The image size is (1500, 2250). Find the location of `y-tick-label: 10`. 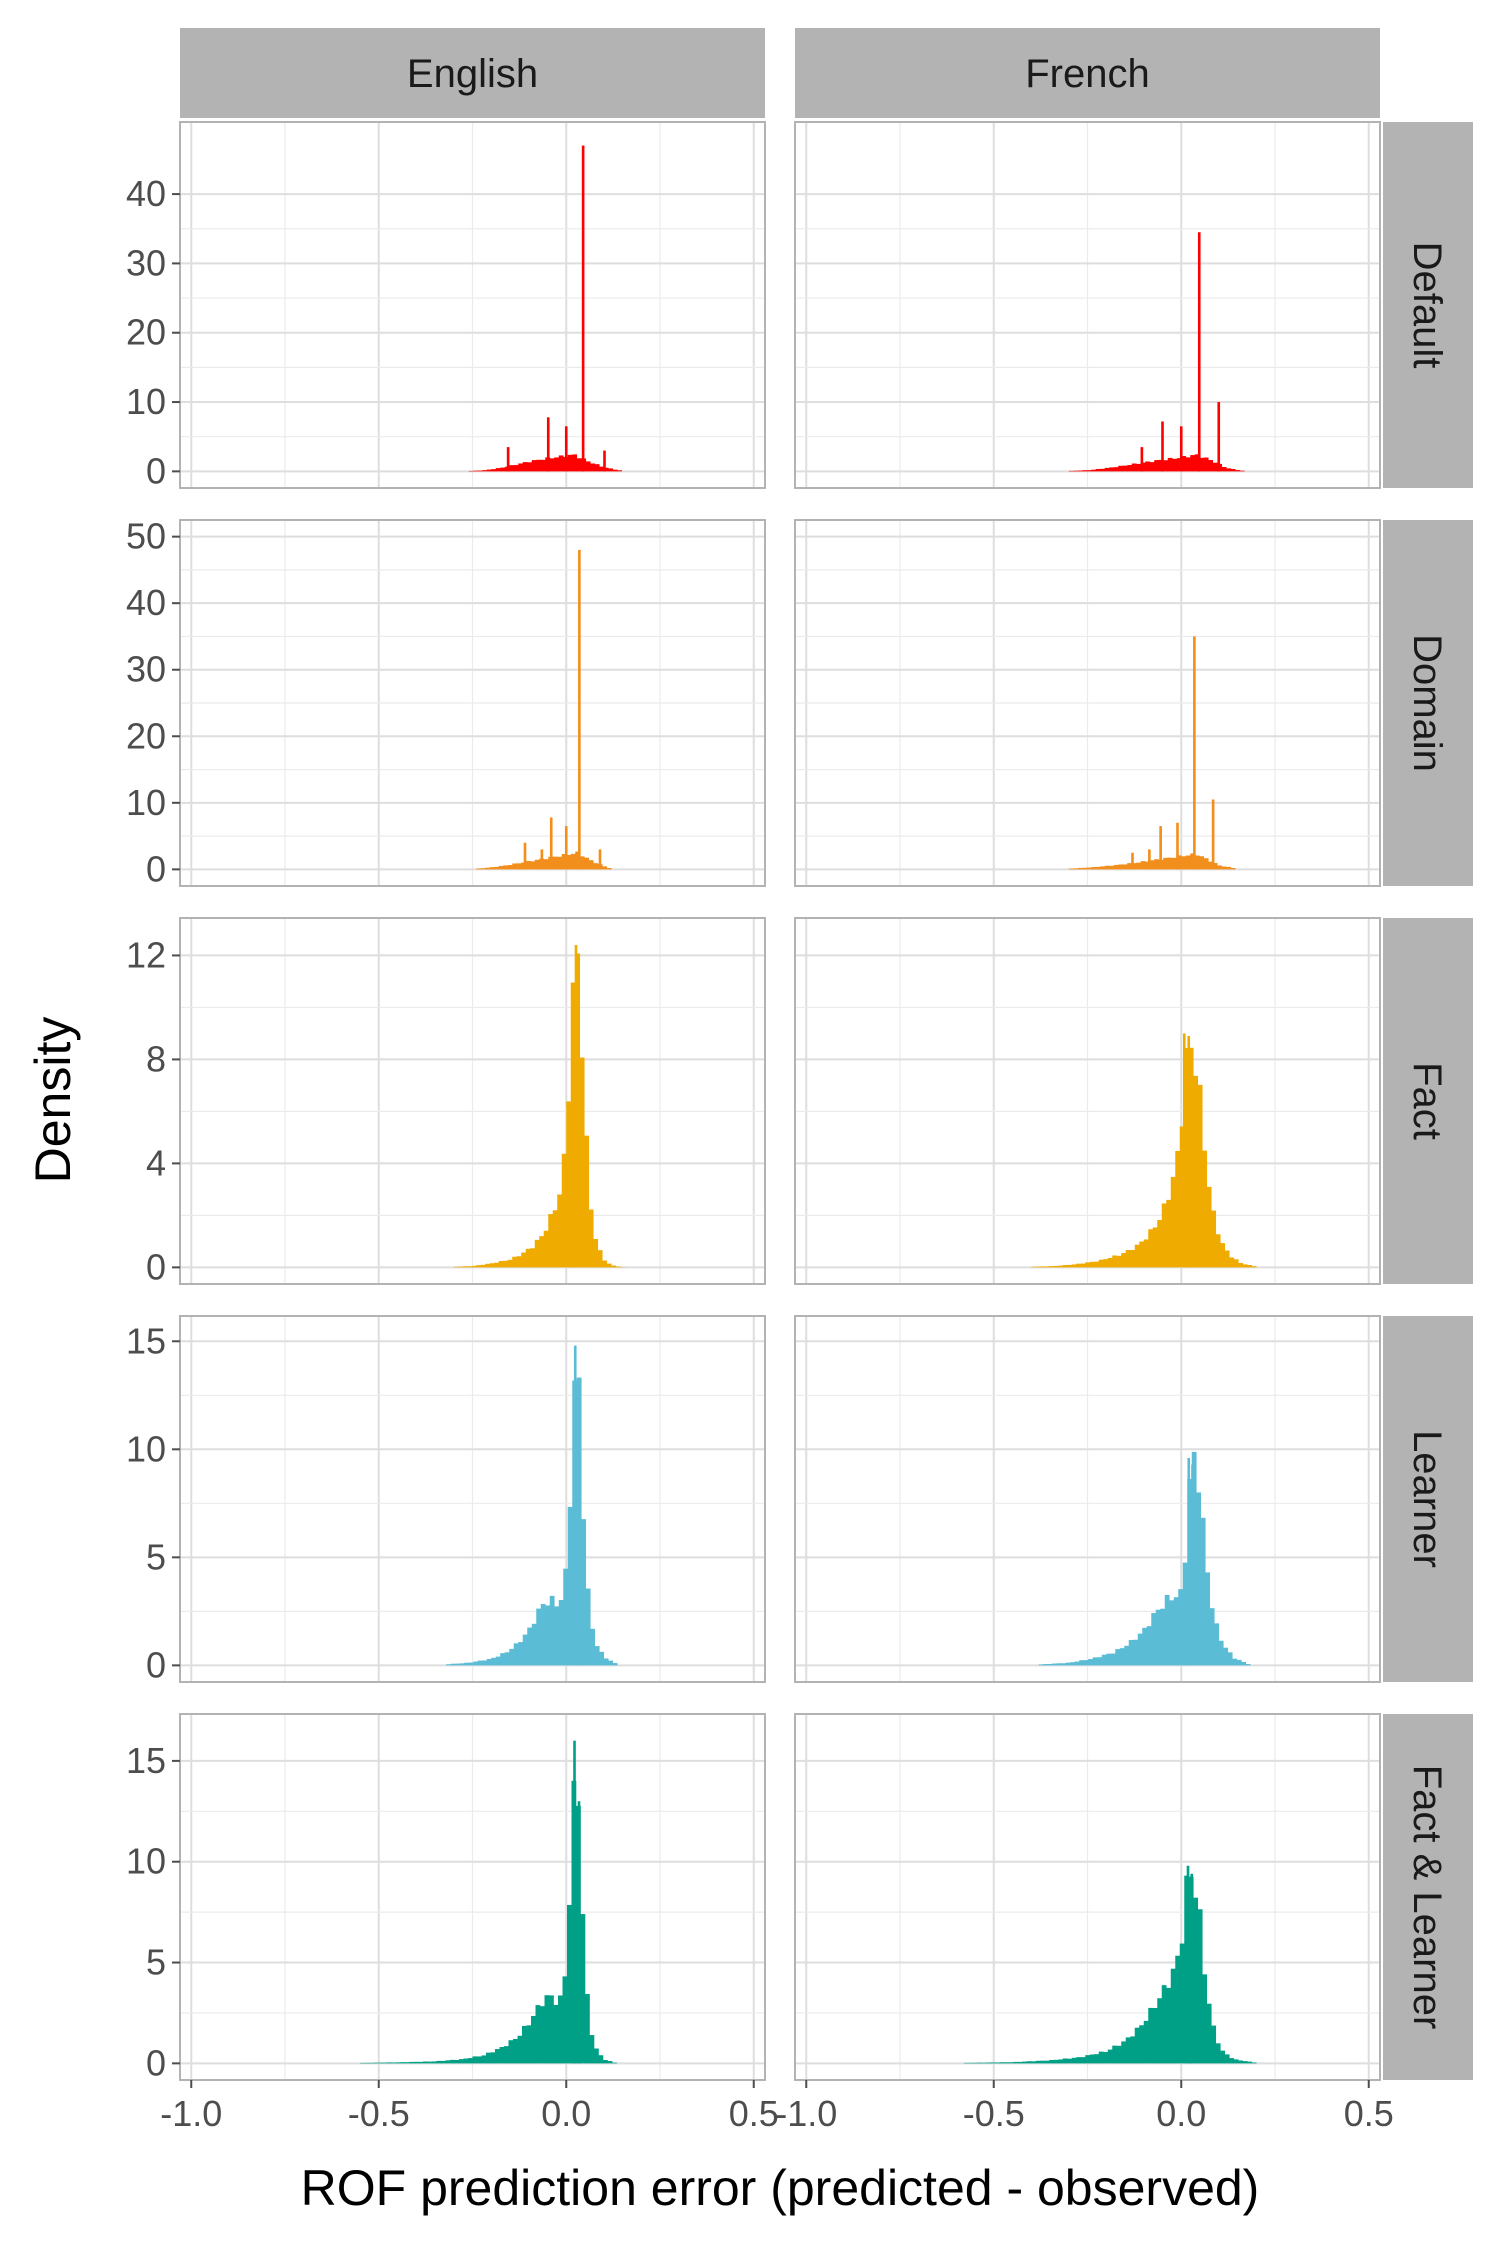

y-tick-label: 10 is located at coordinates (146, 1448).